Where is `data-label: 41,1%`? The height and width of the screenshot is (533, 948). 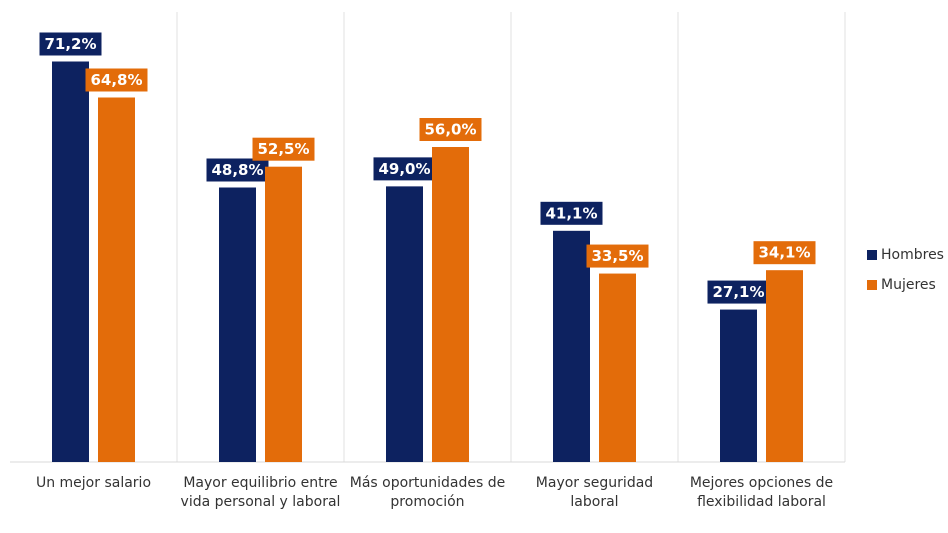 data-label: 41,1% is located at coordinates (571, 213).